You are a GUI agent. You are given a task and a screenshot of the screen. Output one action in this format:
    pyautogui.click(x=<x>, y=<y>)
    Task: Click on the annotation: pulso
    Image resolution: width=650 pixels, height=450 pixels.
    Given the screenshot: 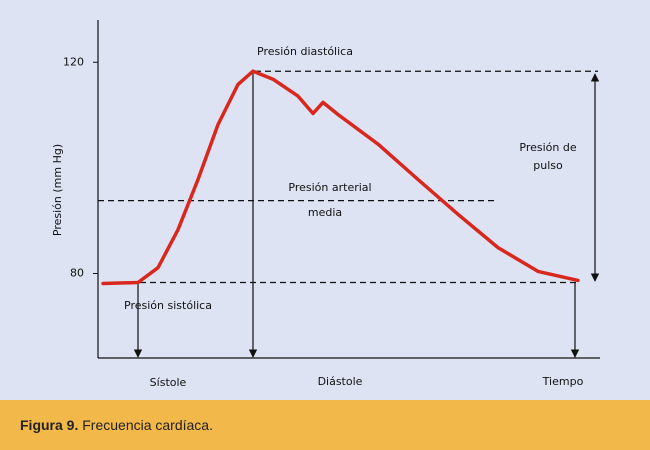 What is the action you would take?
    pyautogui.click(x=548, y=165)
    